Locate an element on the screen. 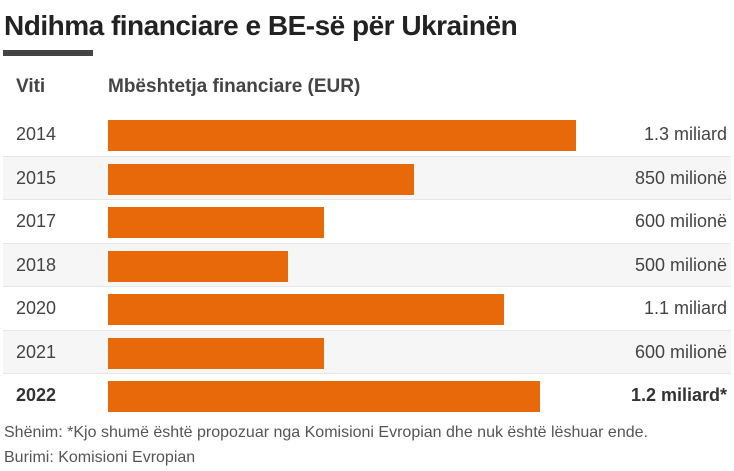 This screenshot has height=471, width=734. column-header-support: Mbështetja financiare (EUR) is located at coordinates (234, 86).